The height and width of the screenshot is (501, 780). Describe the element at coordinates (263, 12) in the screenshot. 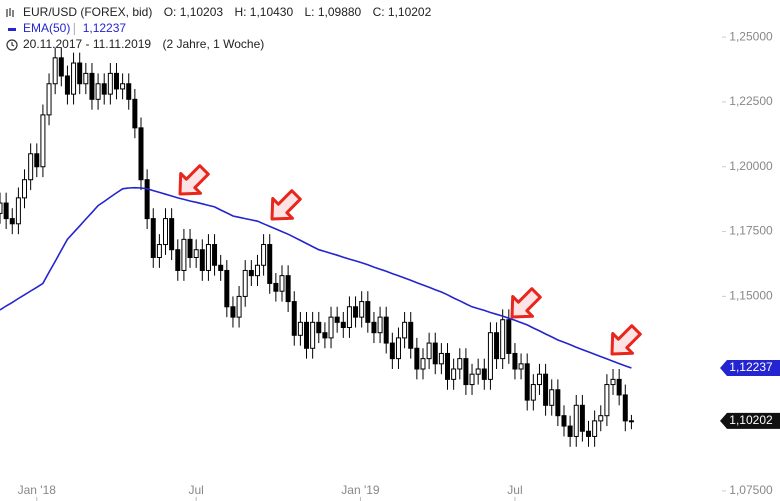

I see `high-label: H: 1,10430` at that location.